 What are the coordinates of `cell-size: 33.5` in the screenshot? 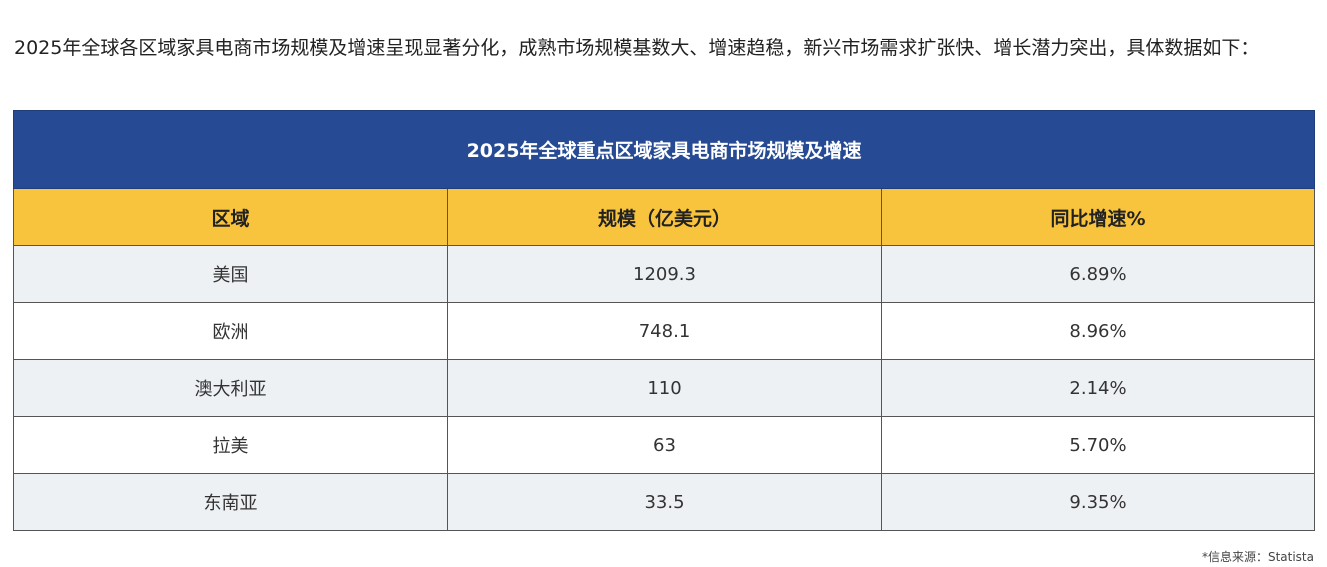 It's located at (664, 502).